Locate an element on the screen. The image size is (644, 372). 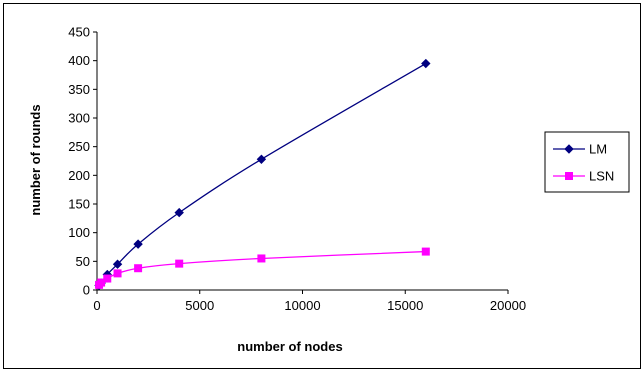
legend: LM LSN is located at coordinates (587, 162).